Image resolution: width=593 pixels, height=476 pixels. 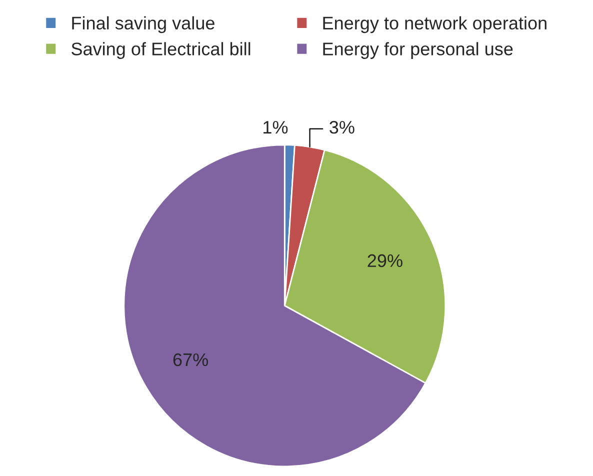 What do you see at coordinates (190, 359) in the screenshot?
I see `data-label: 67%` at bounding box center [190, 359].